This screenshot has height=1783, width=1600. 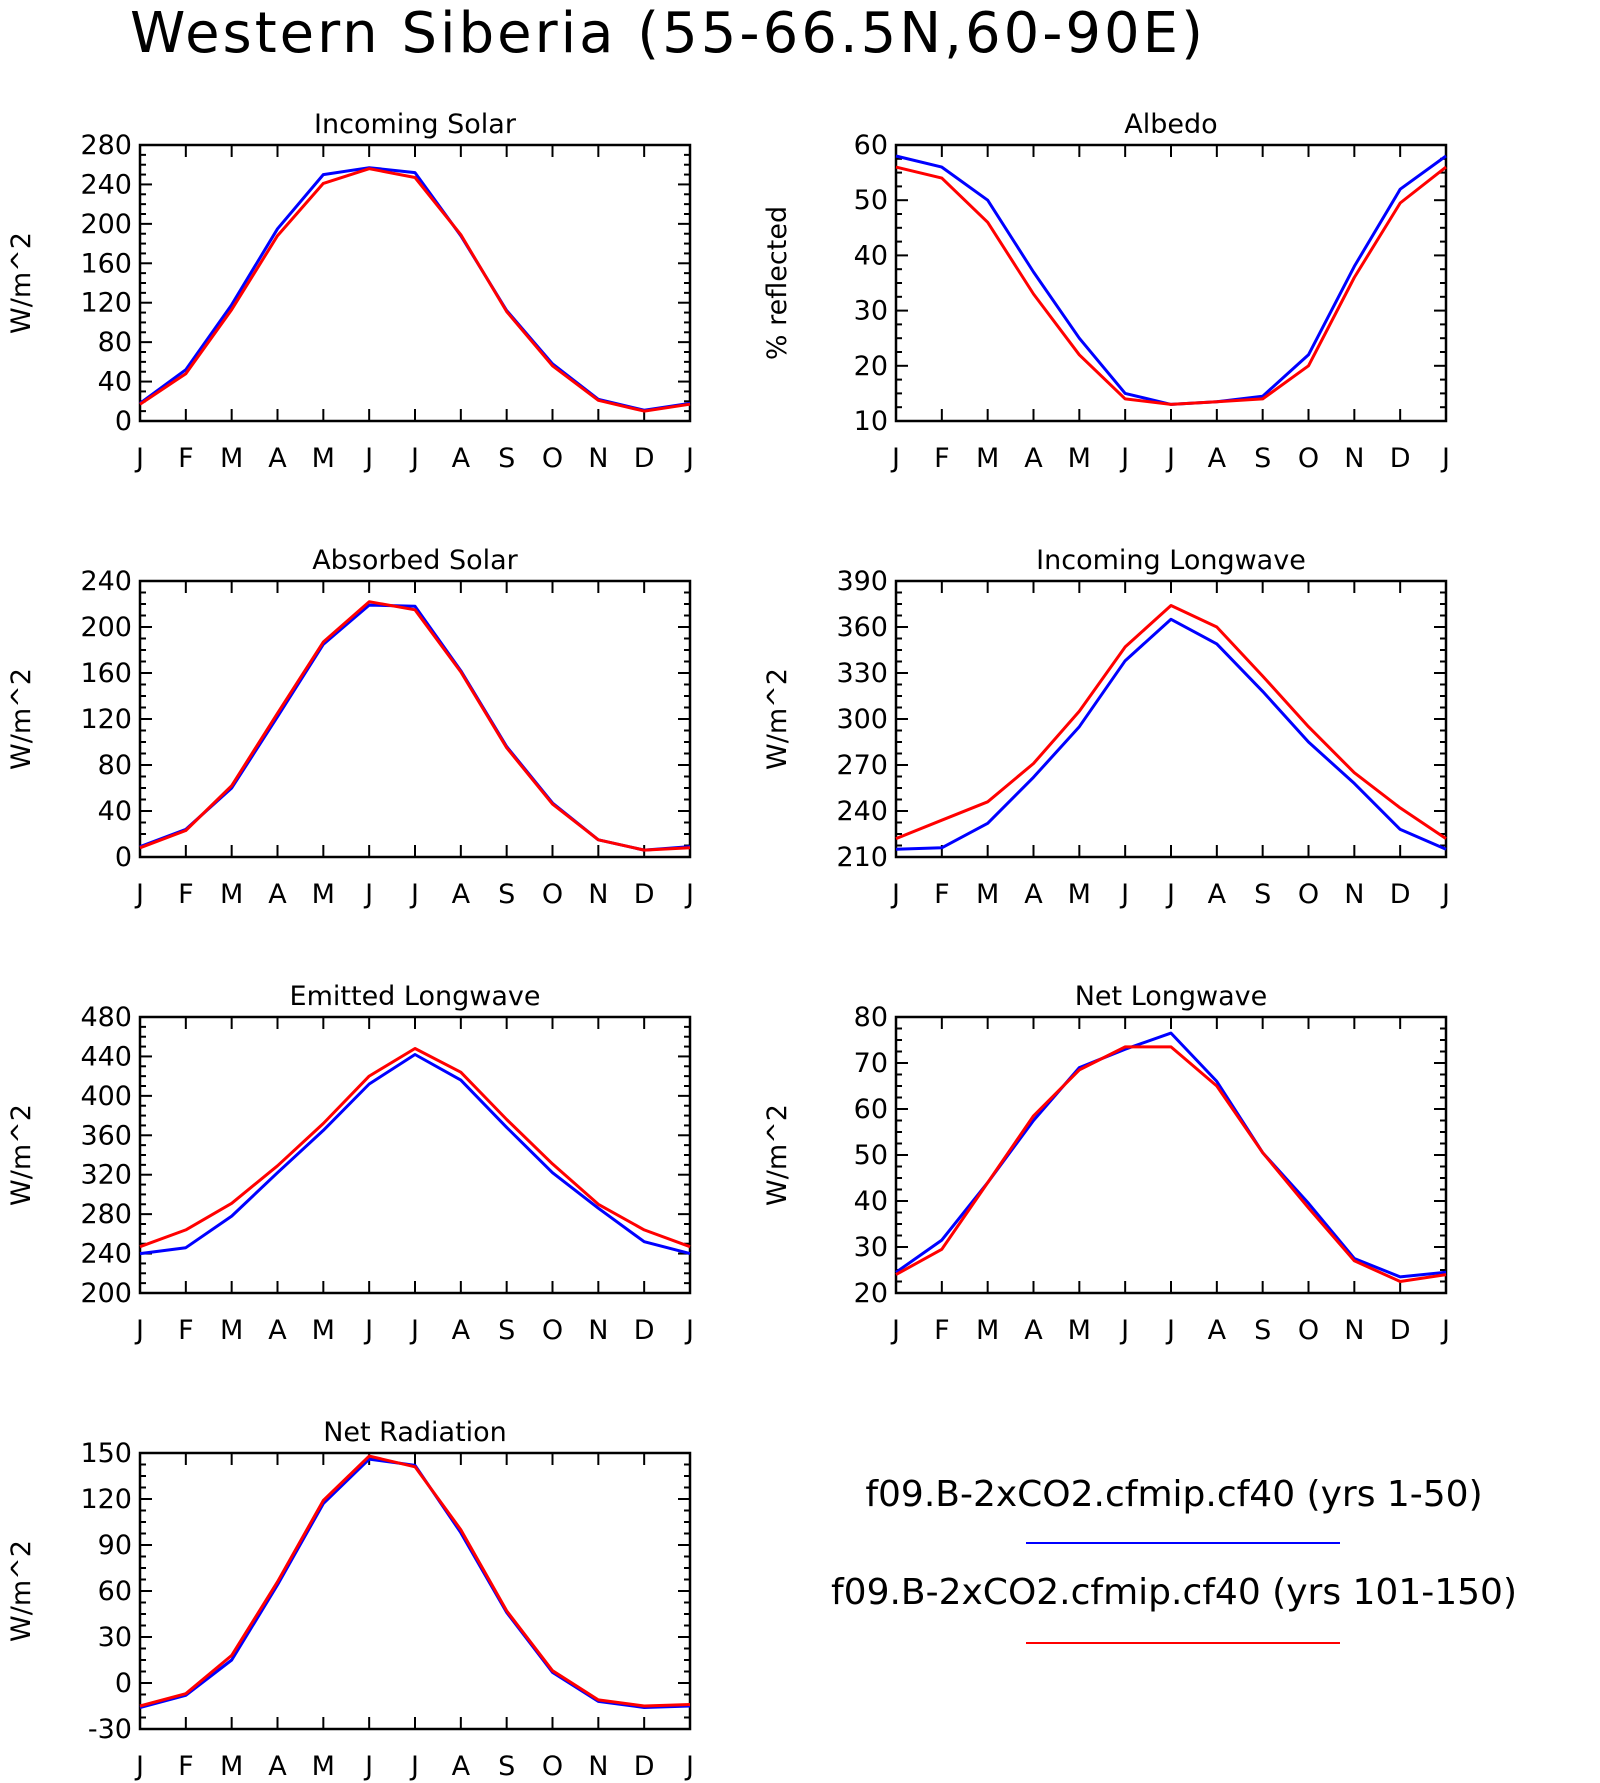 What do you see at coordinates (862, 765) in the screenshot?
I see `y-tick-label: 270` at bounding box center [862, 765].